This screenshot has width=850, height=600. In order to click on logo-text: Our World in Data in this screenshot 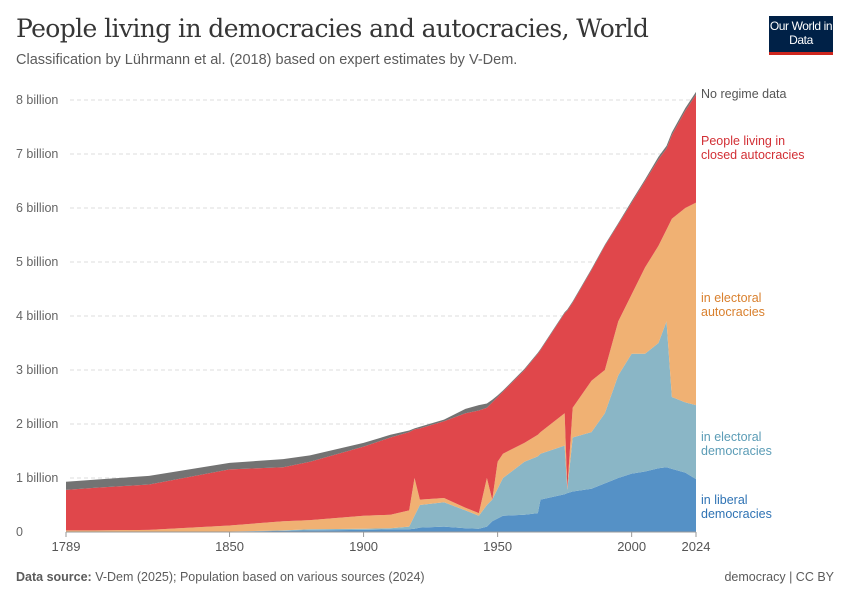, I will do `click(801, 33)`.